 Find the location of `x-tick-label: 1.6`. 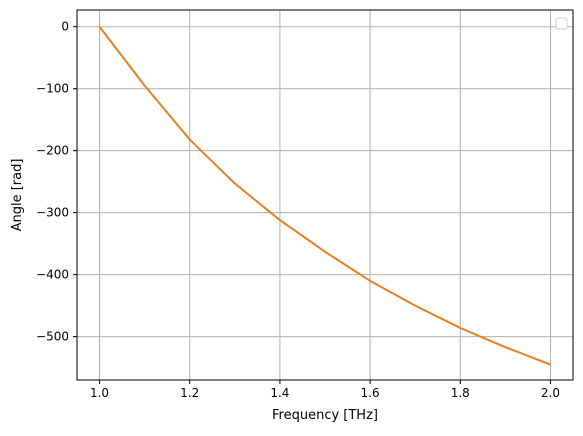

x-tick-label: 1.6 is located at coordinates (370, 393).